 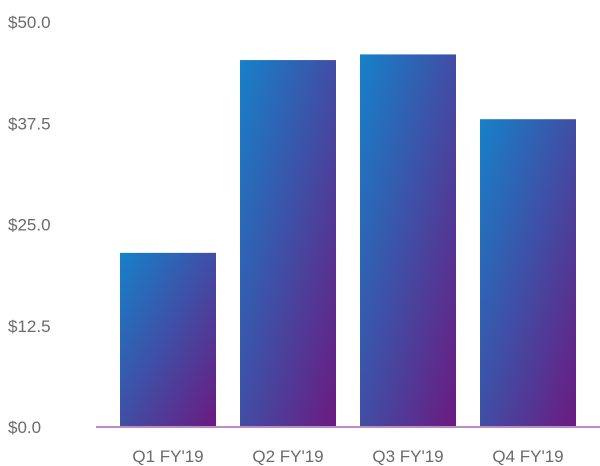 What do you see at coordinates (29, 22) in the screenshot?
I see `y-tick-label: $50.0` at bounding box center [29, 22].